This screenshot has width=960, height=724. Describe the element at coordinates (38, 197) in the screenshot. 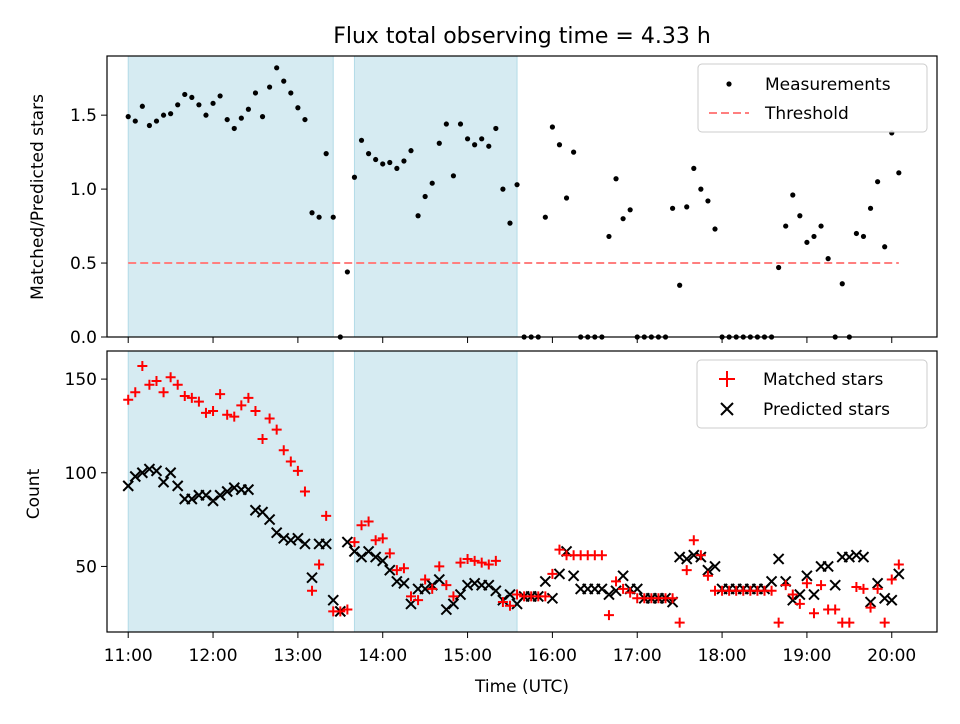

I see `top-y-axis-label: Matched/Predicted stars` at that location.